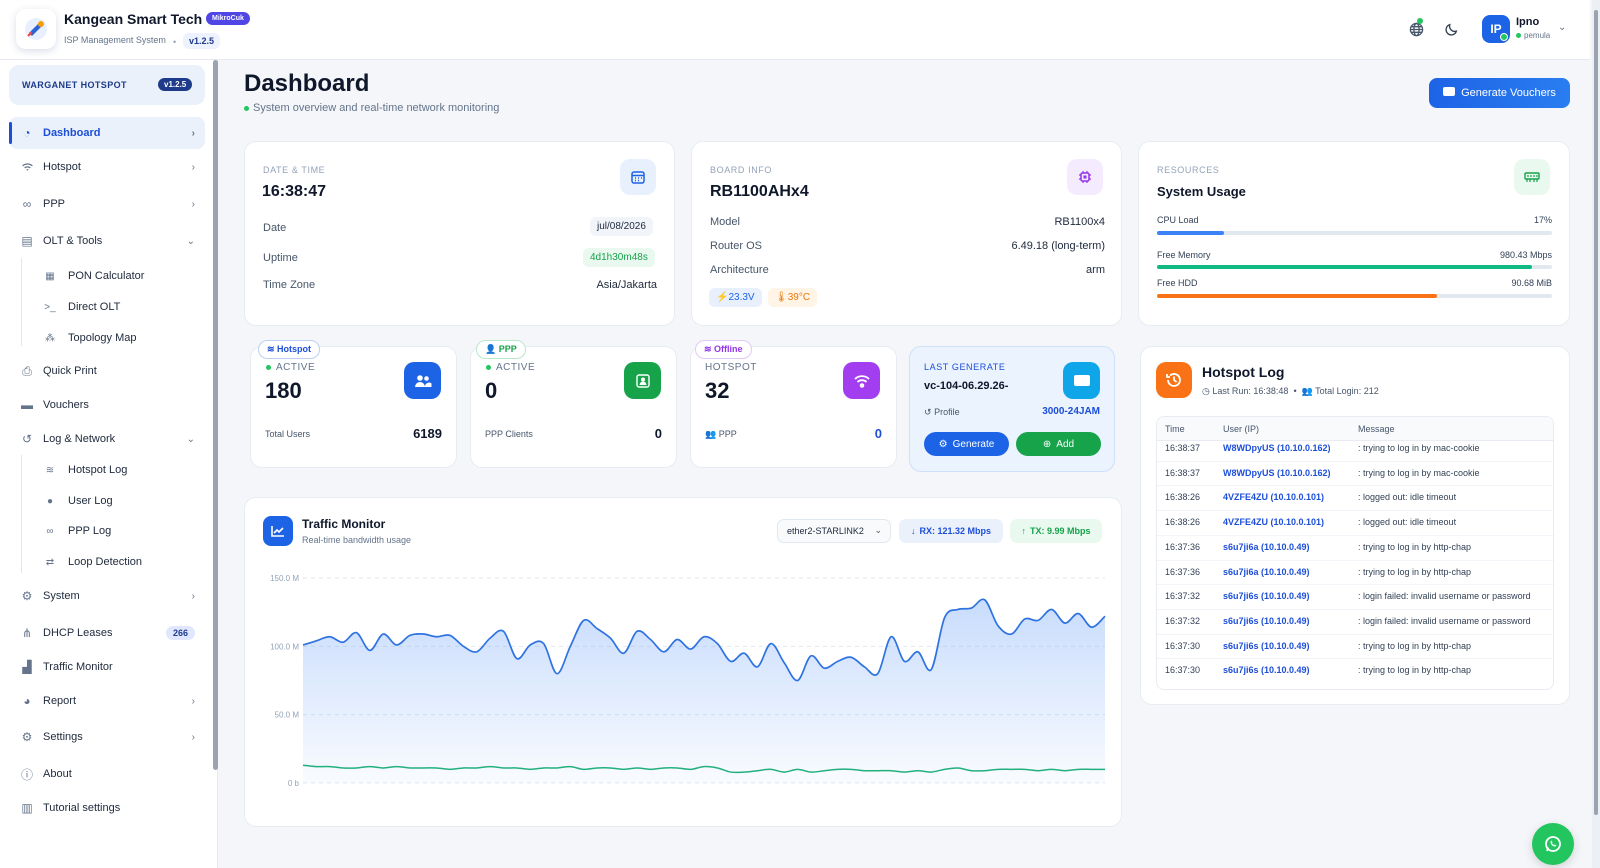 The height and width of the screenshot is (868, 1600). Describe the element at coordinates (107, 241) in the screenshot. I see `sidebar-item-olt-tools: ▤ OLT & Tools ⌄` at that location.